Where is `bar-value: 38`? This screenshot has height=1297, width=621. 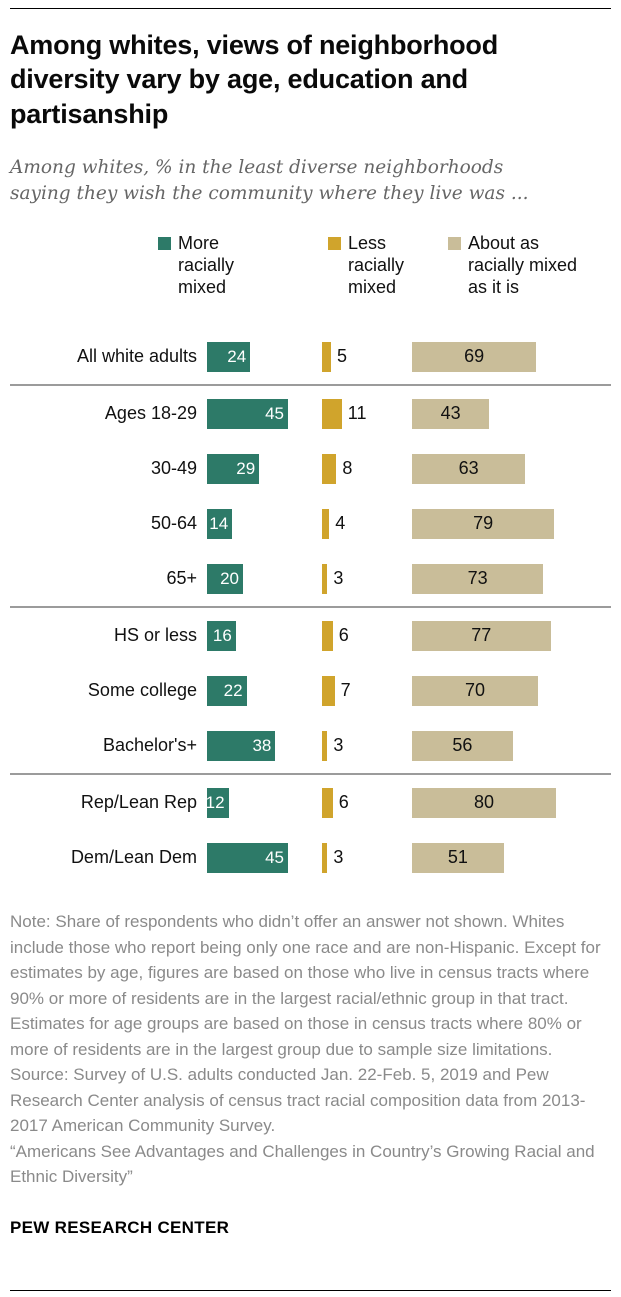 bar-value: 38 is located at coordinates (262, 745).